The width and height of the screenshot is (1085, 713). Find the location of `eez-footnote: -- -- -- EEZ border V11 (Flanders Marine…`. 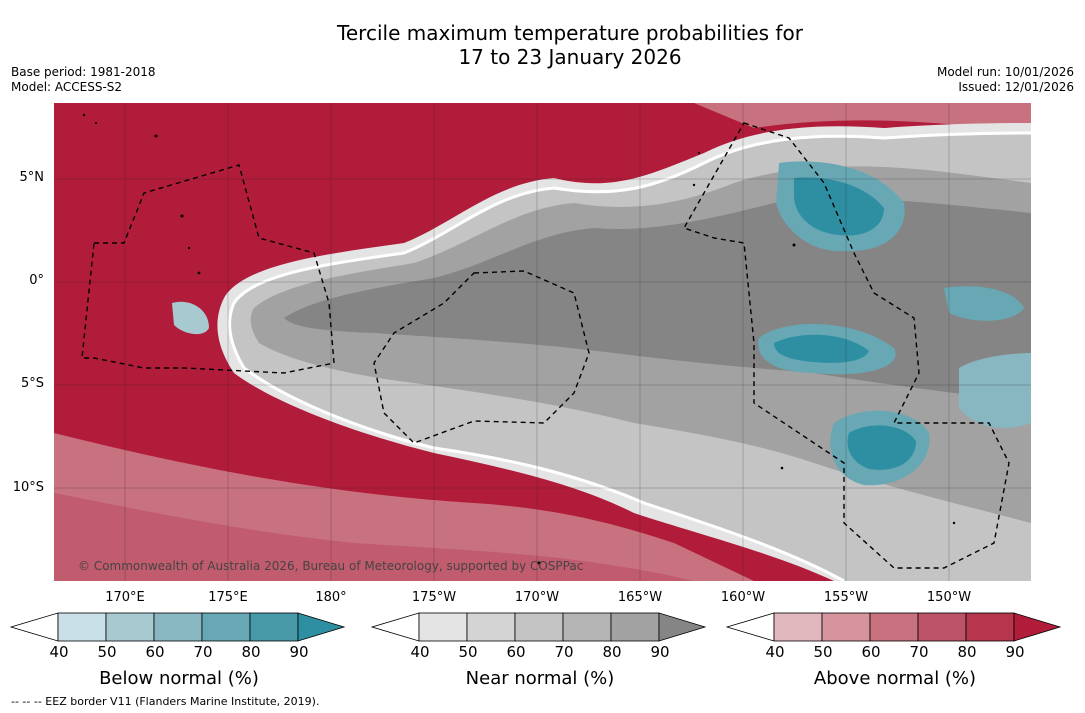

eez-footnote: -- -- -- EEZ border V11 (Flanders Marine… is located at coordinates (165, 701).